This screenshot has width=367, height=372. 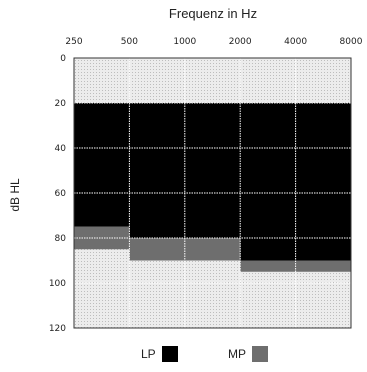 What do you see at coordinates (248, 354) in the screenshot?
I see `legend-item-mp: MP` at bounding box center [248, 354].